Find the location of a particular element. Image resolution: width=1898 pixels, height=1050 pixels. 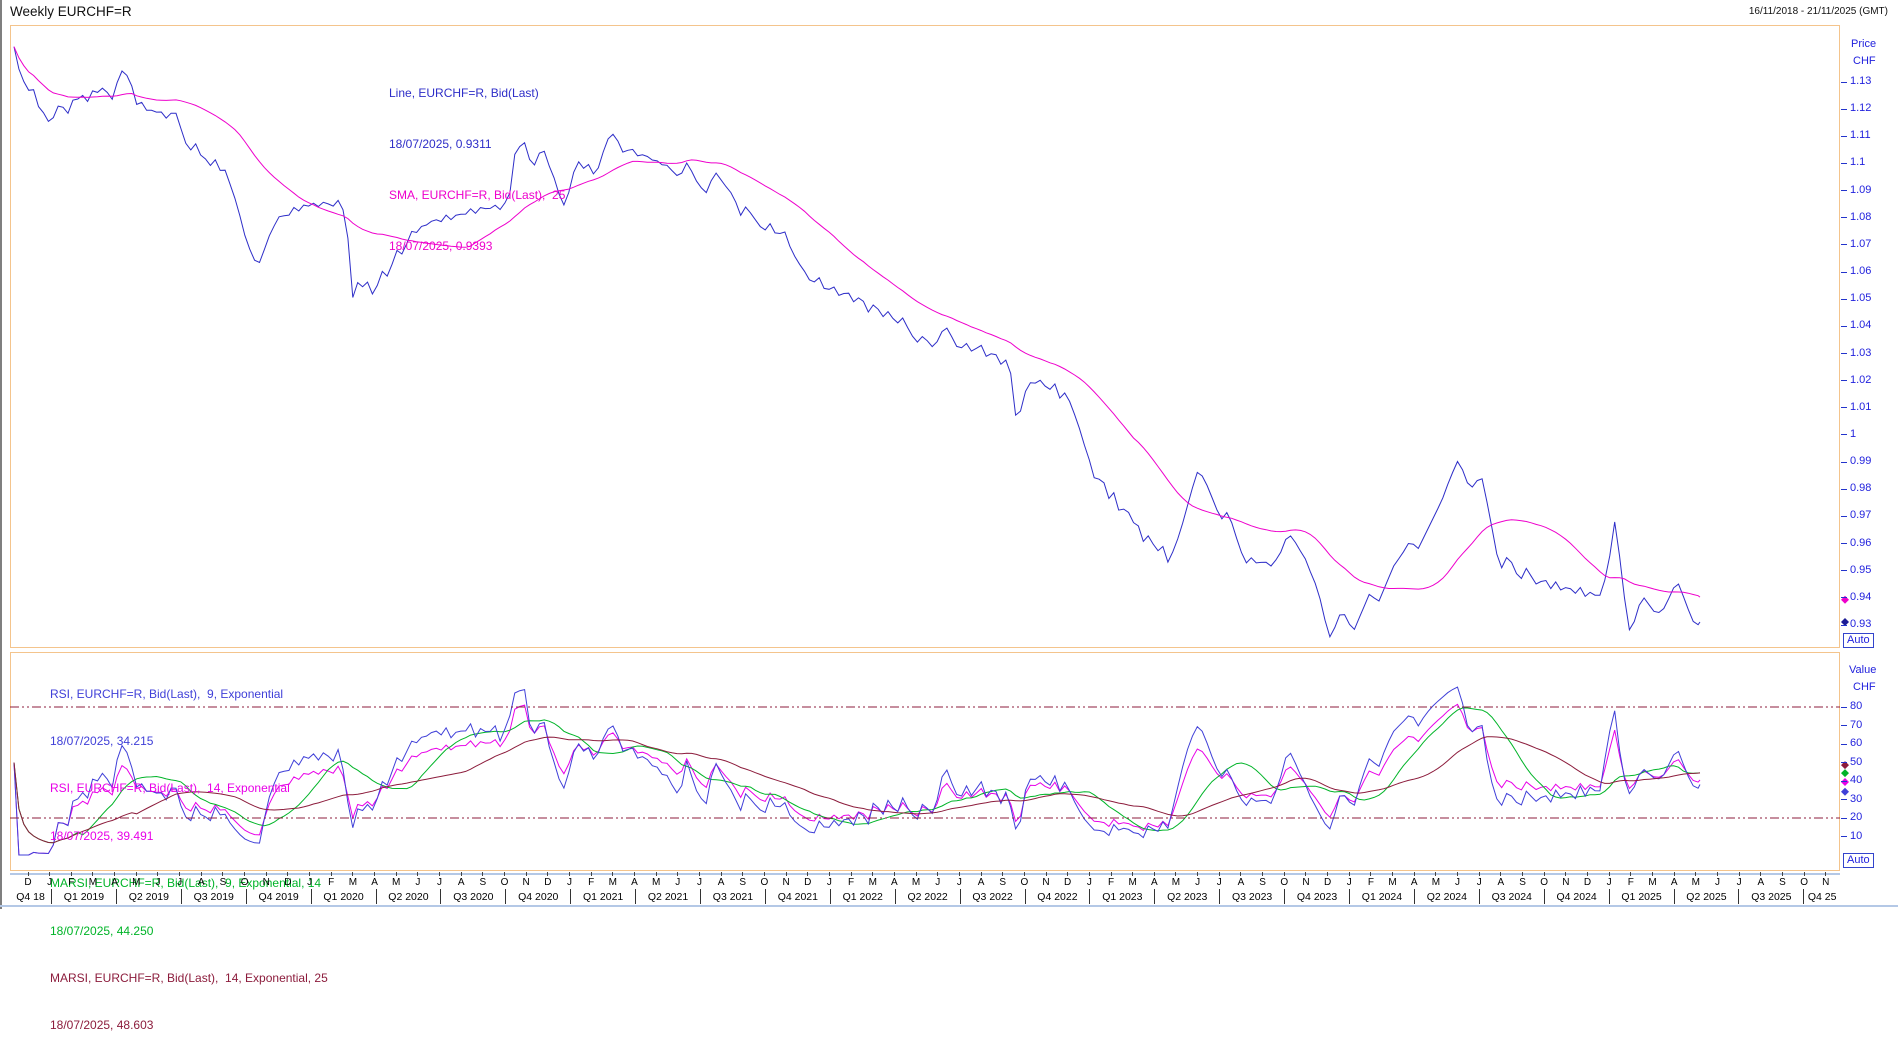

price-axis-tick-label: 1.08 is located at coordinates (1861, 216).